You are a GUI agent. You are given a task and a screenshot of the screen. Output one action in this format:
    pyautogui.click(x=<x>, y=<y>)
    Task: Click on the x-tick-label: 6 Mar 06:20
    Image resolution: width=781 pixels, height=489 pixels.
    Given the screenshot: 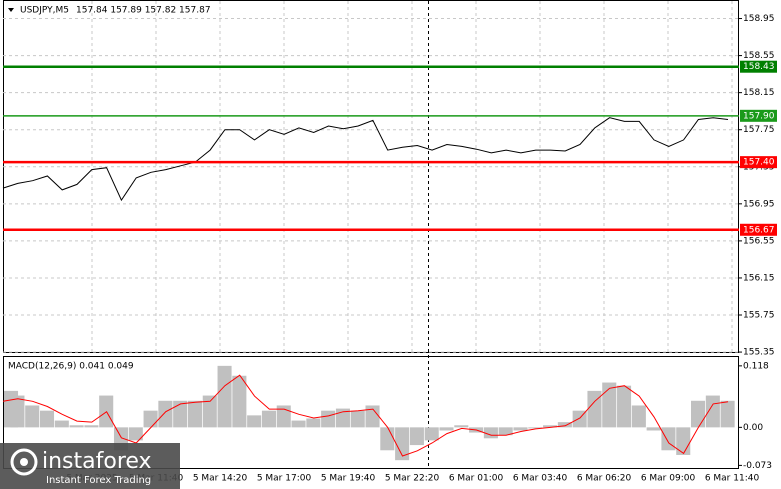 What is the action you would take?
    pyautogui.click(x=604, y=479)
    